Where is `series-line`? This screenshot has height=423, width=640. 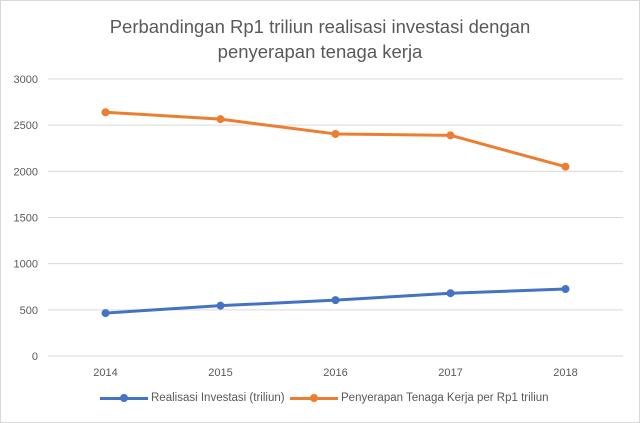
series-line is located at coordinates (335, 139).